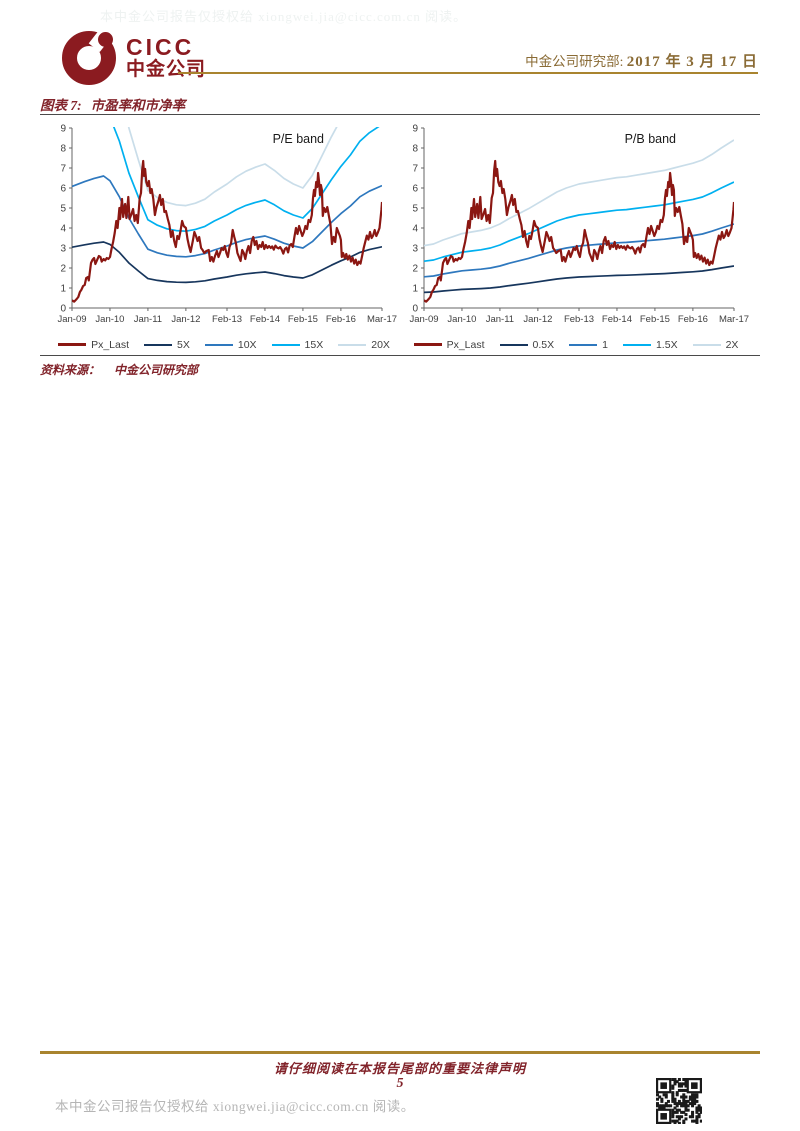  I want to click on source-label: 资料来源：, so click(70, 370).